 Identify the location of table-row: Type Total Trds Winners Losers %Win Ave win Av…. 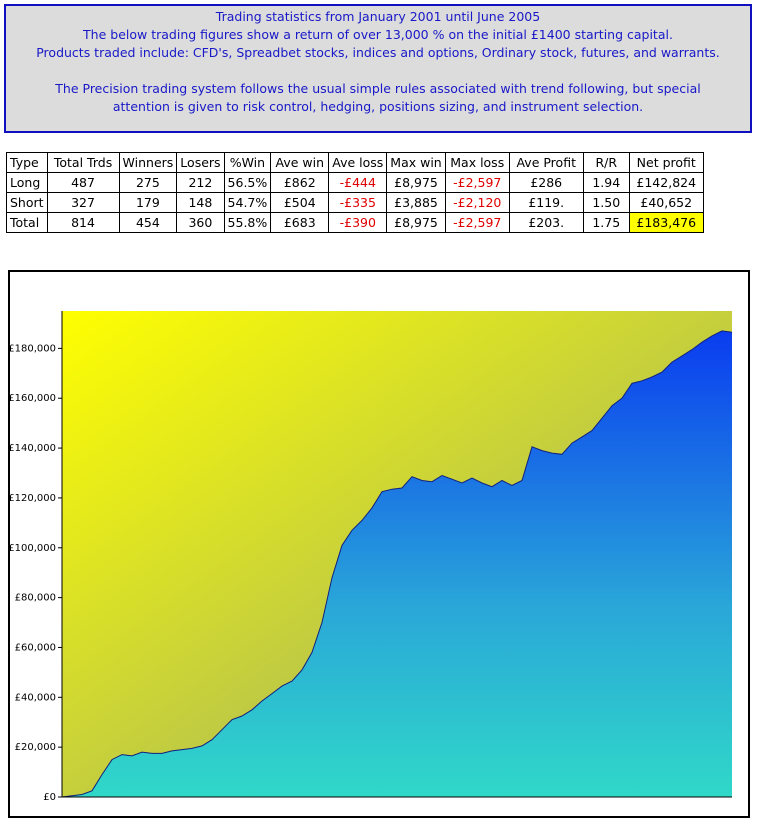
(355, 162).